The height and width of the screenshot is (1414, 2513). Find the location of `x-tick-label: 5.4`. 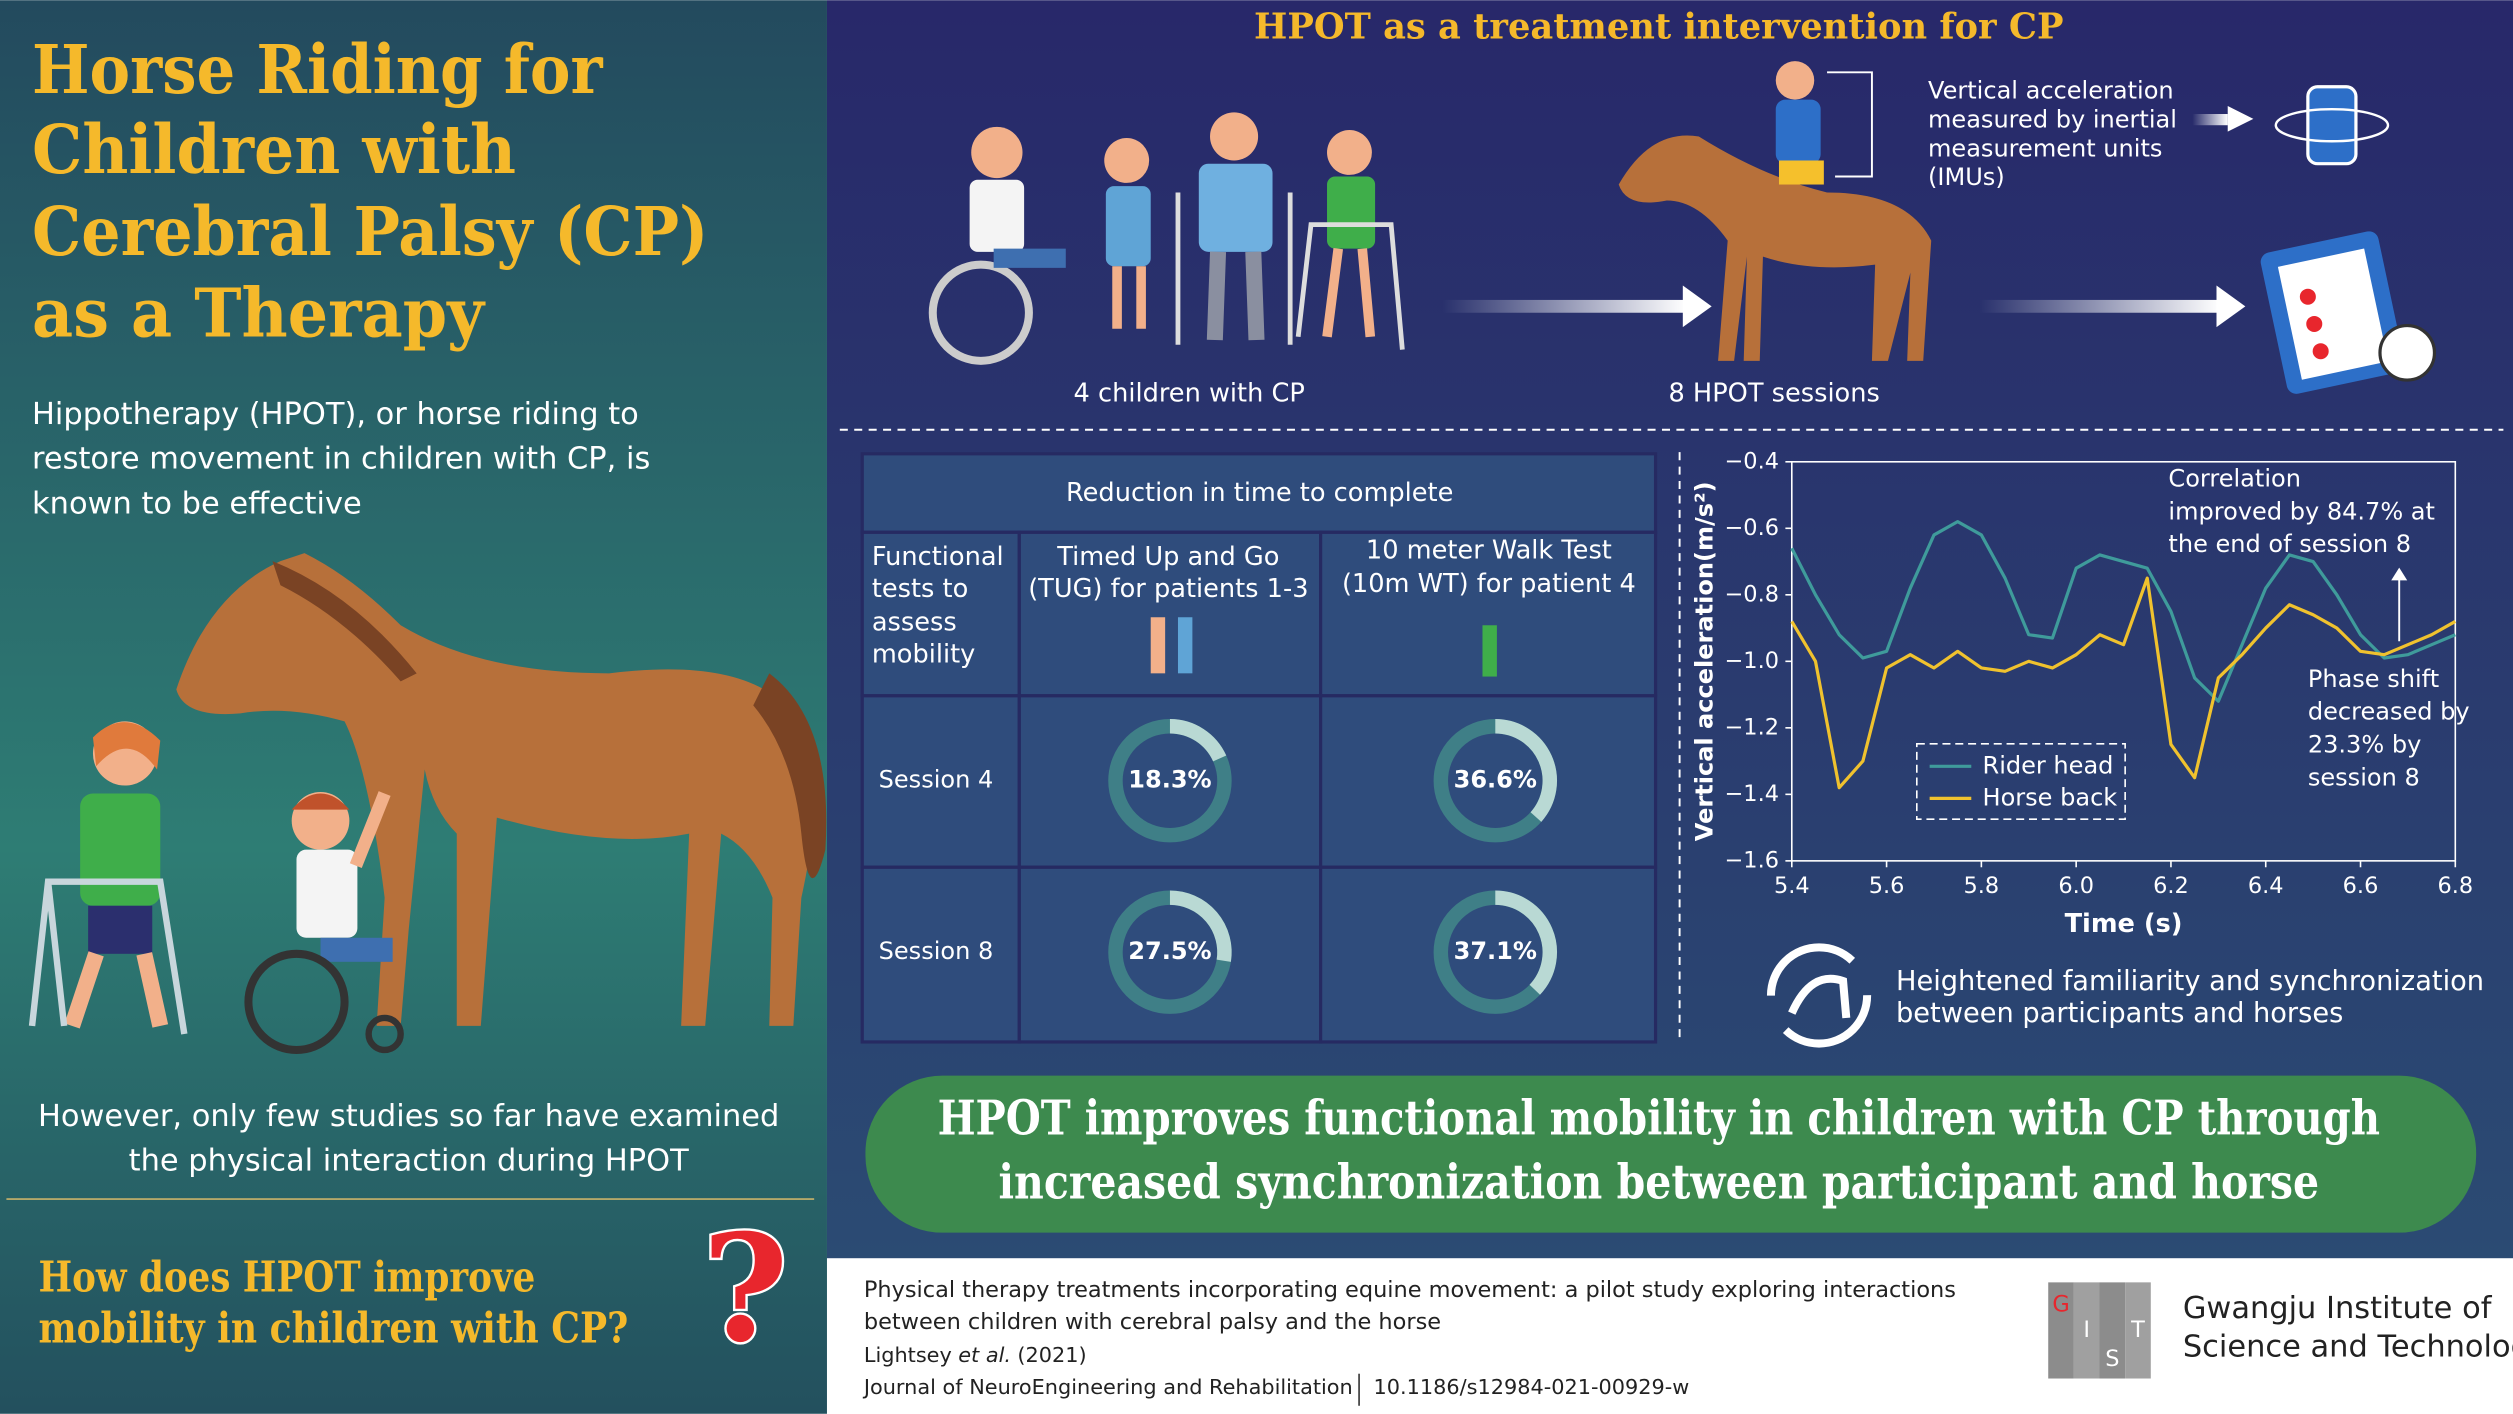

x-tick-label: 5.4 is located at coordinates (1792, 886).